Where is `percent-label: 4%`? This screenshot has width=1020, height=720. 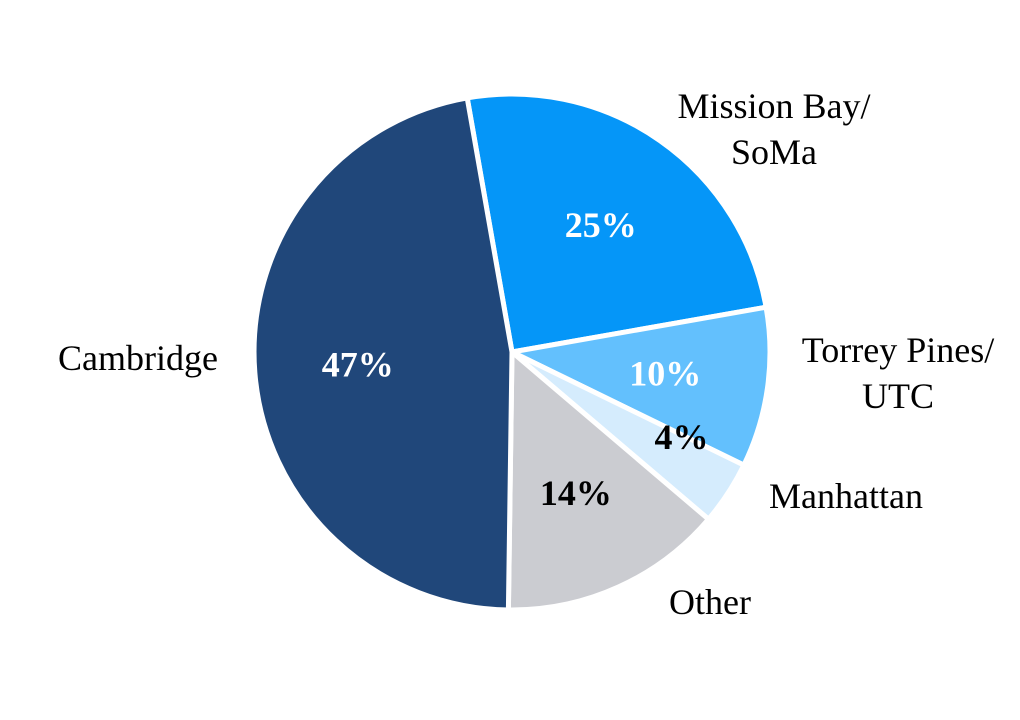 percent-label: 4% is located at coordinates (682, 437).